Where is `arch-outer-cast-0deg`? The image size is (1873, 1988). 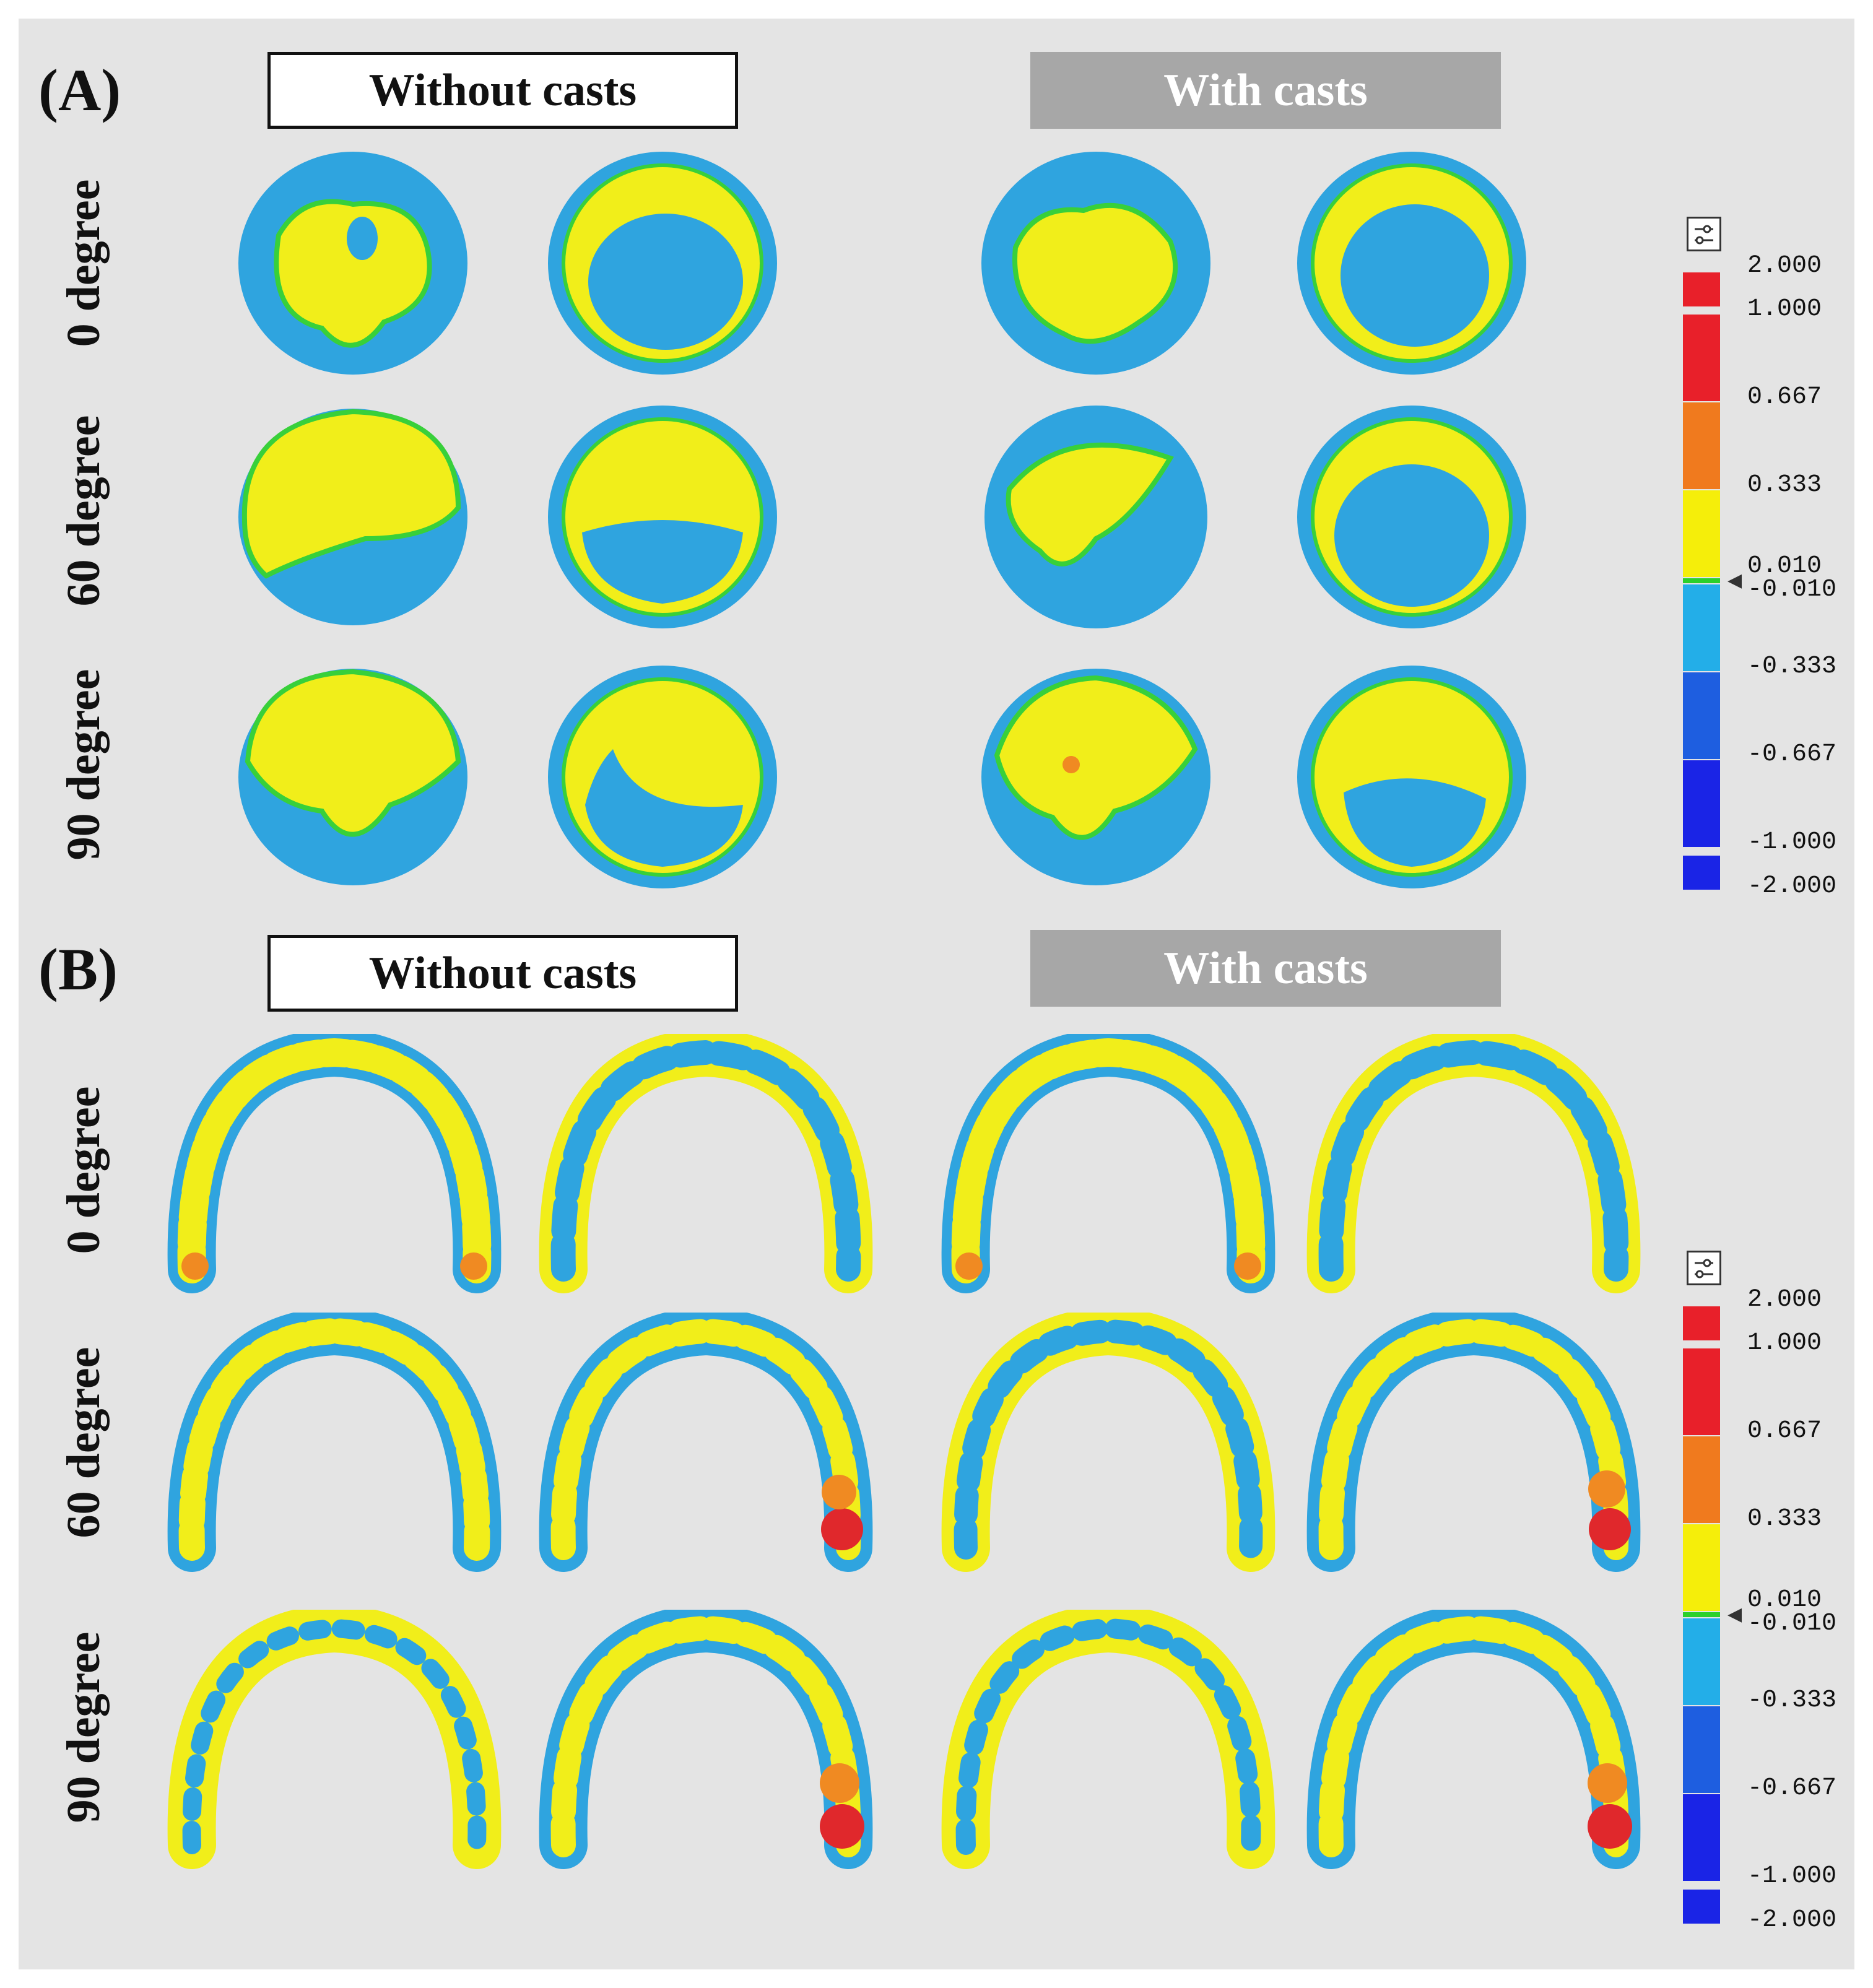
arch-outer-cast-0deg is located at coordinates (1108, 1163).